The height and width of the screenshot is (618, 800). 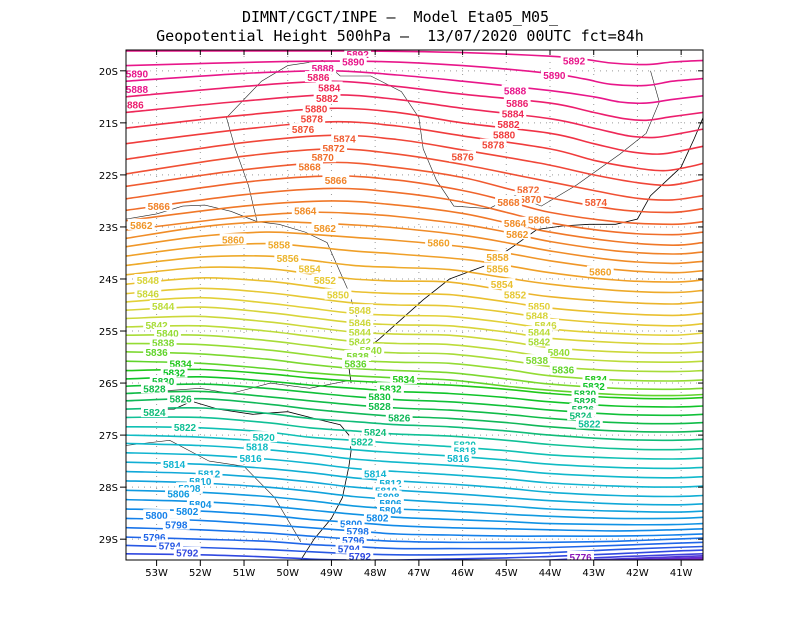 What do you see at coordinates (375, 573) in the screenshot?
I see `x-tick-label: 48W` at bounding box center [375, 573].